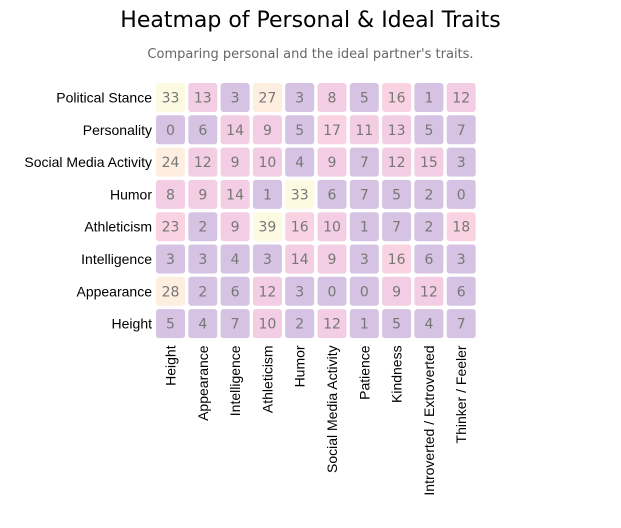 Image resolution: width=621 pixels, height=528 pixels. What do you see at coordinates (429, 130) in the screenshot?
I see `heatmap-cell-personality-introverted-extroverted` at bounding box center [429, 130].